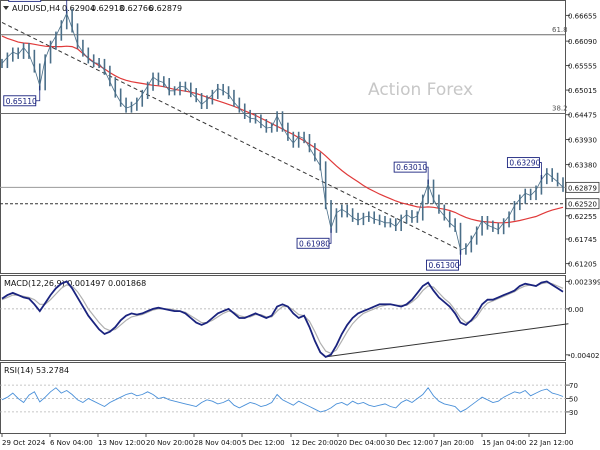 This screenshot has height=450, width=600. I want to click on watermark: Action Forex, so click(420, 90).